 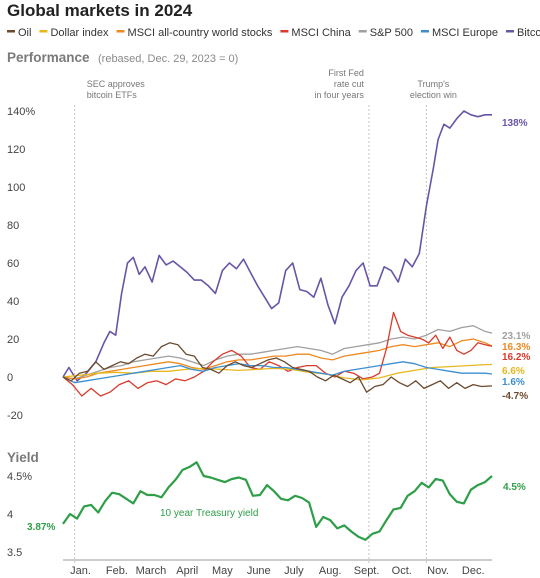 I want to click on end-label-bitcoin: 138%, so click(x=515, y=123).